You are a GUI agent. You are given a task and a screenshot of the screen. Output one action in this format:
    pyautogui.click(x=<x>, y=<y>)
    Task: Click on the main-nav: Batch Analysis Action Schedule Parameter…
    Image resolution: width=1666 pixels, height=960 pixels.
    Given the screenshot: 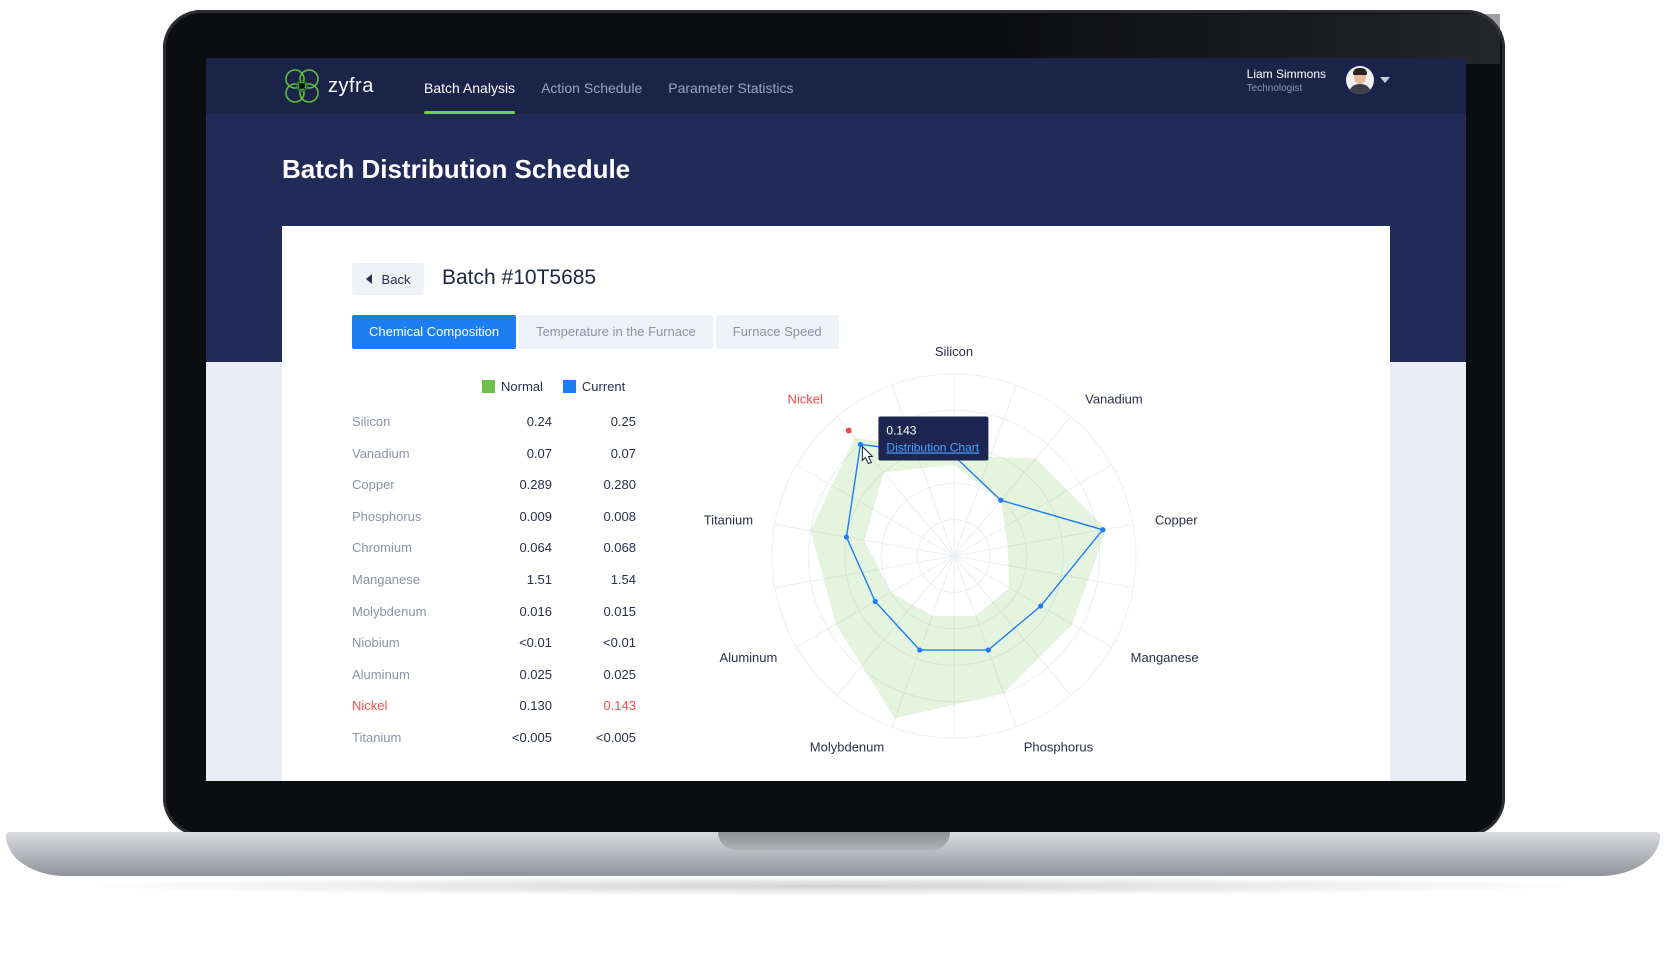 What is the action you would take?
    pyautogui.click(x=622, y=86)
    